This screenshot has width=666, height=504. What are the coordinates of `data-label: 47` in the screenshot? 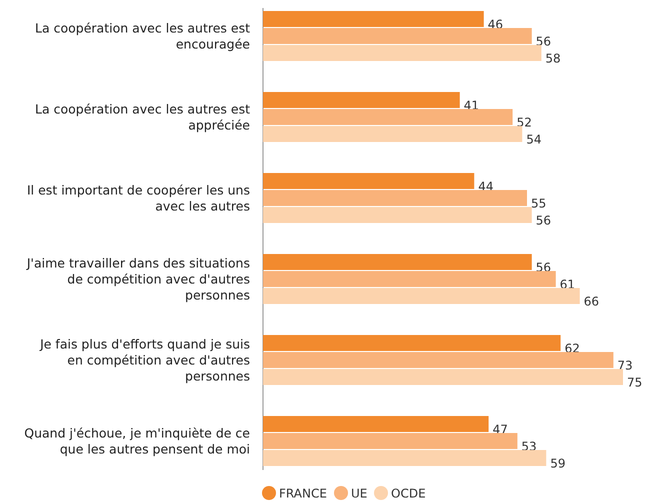 It's located at (500, 429).